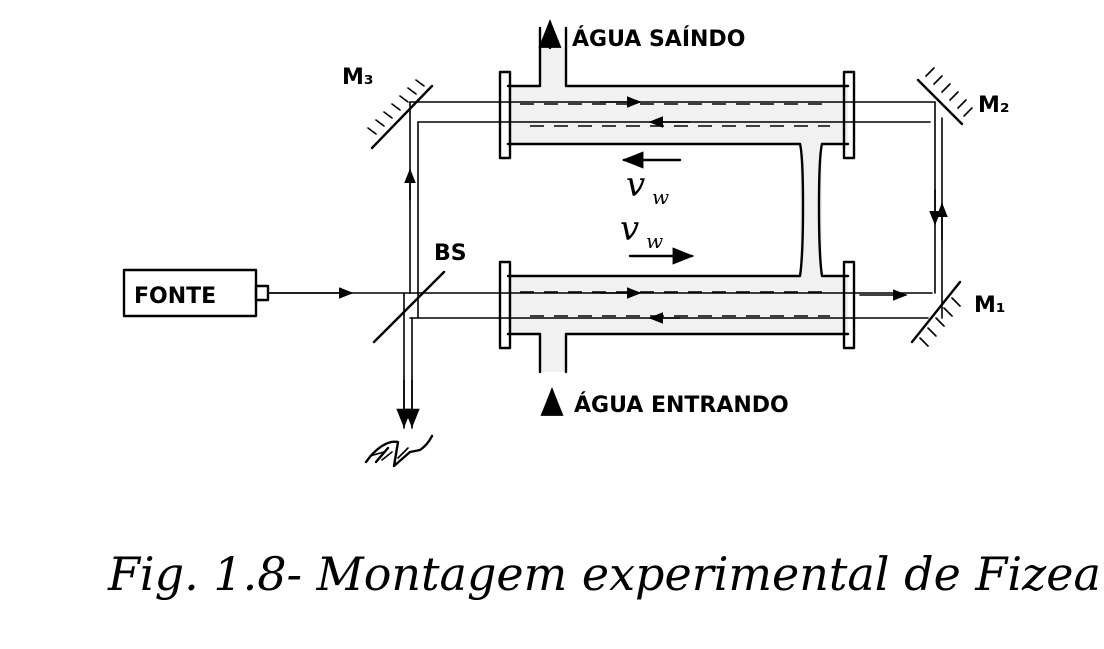  I want to click on source-label: FONTE, so click(175, 296).